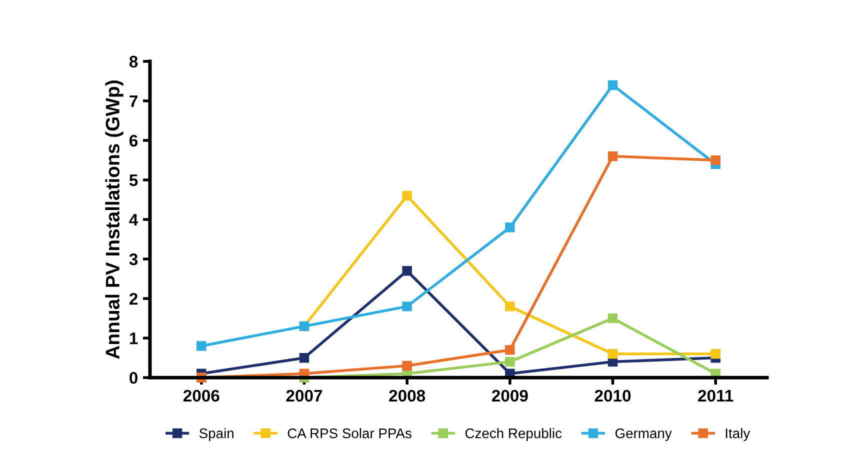 The width and height of the screenshot is (857, 472). Describe the element at coordinates (133, 62) in the screenshot. I see `y-tick-label: 8` at that location.